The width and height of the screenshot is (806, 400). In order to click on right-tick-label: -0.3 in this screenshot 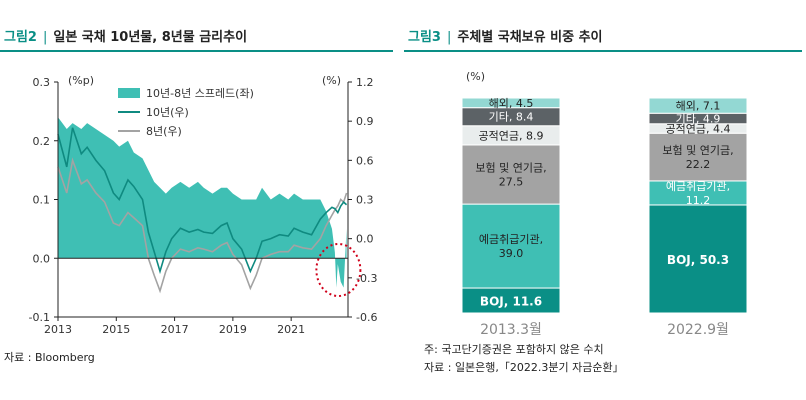, I will do `click(366, 278)`.